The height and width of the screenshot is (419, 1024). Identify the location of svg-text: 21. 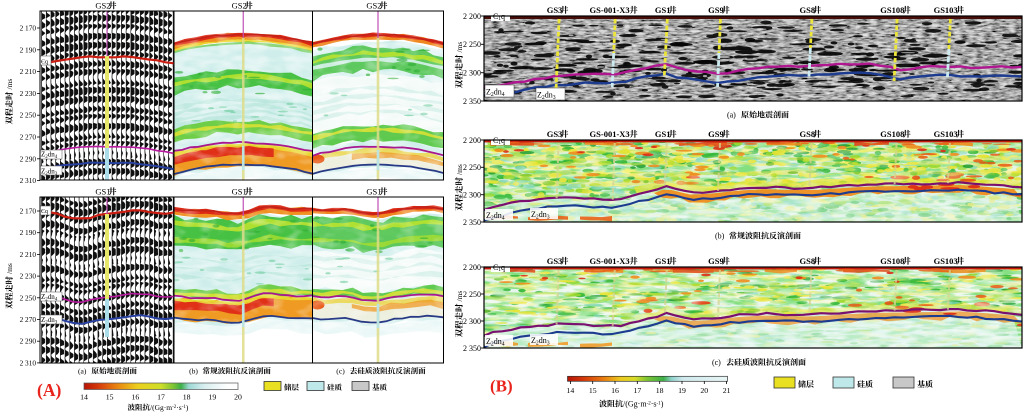
(727, 390).